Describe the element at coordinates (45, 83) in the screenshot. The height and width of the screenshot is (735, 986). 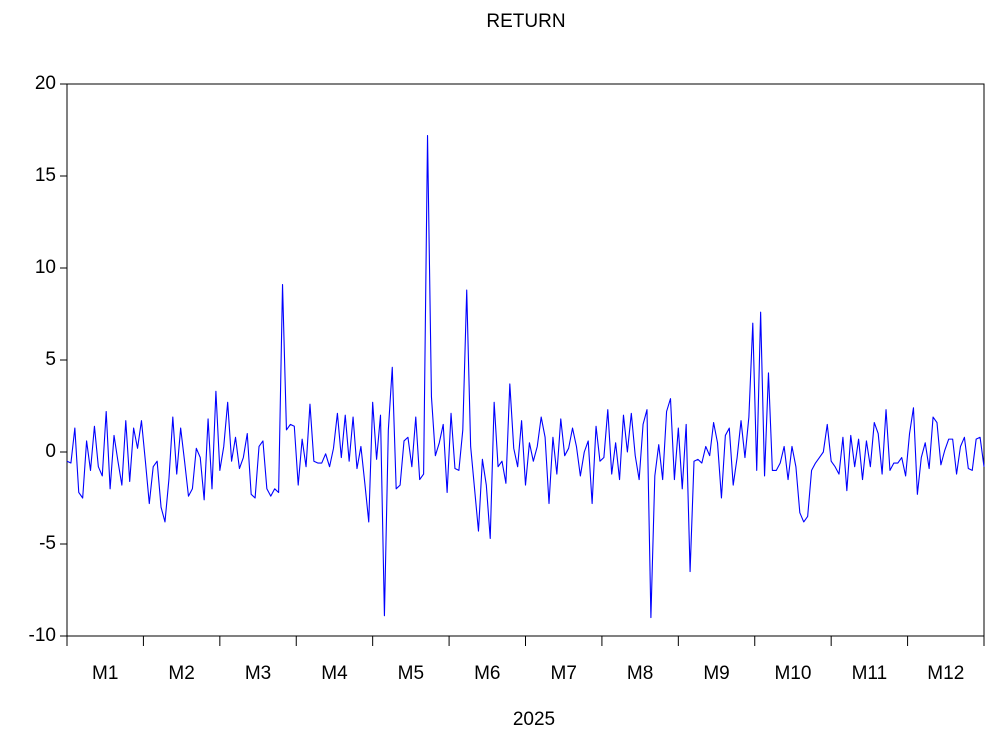
I see `y-tick-label: 20` at that location.